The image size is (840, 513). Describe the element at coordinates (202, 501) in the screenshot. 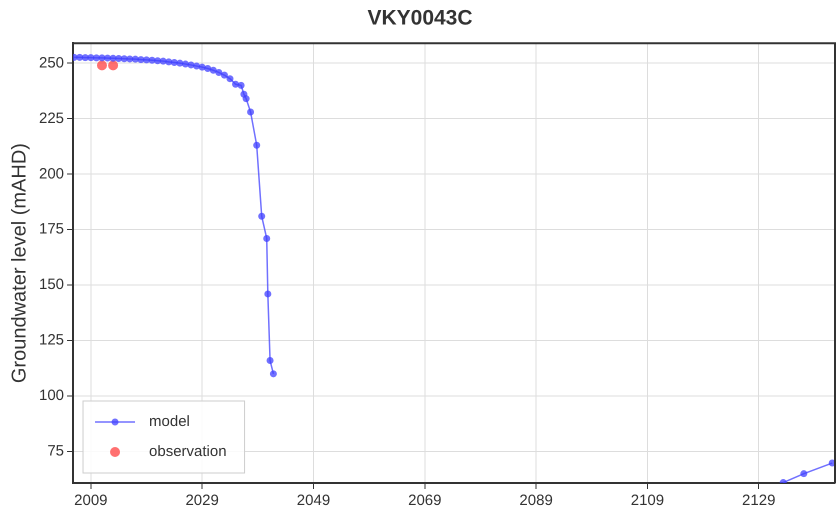

I see `x-tick-label: 2029` at that location.